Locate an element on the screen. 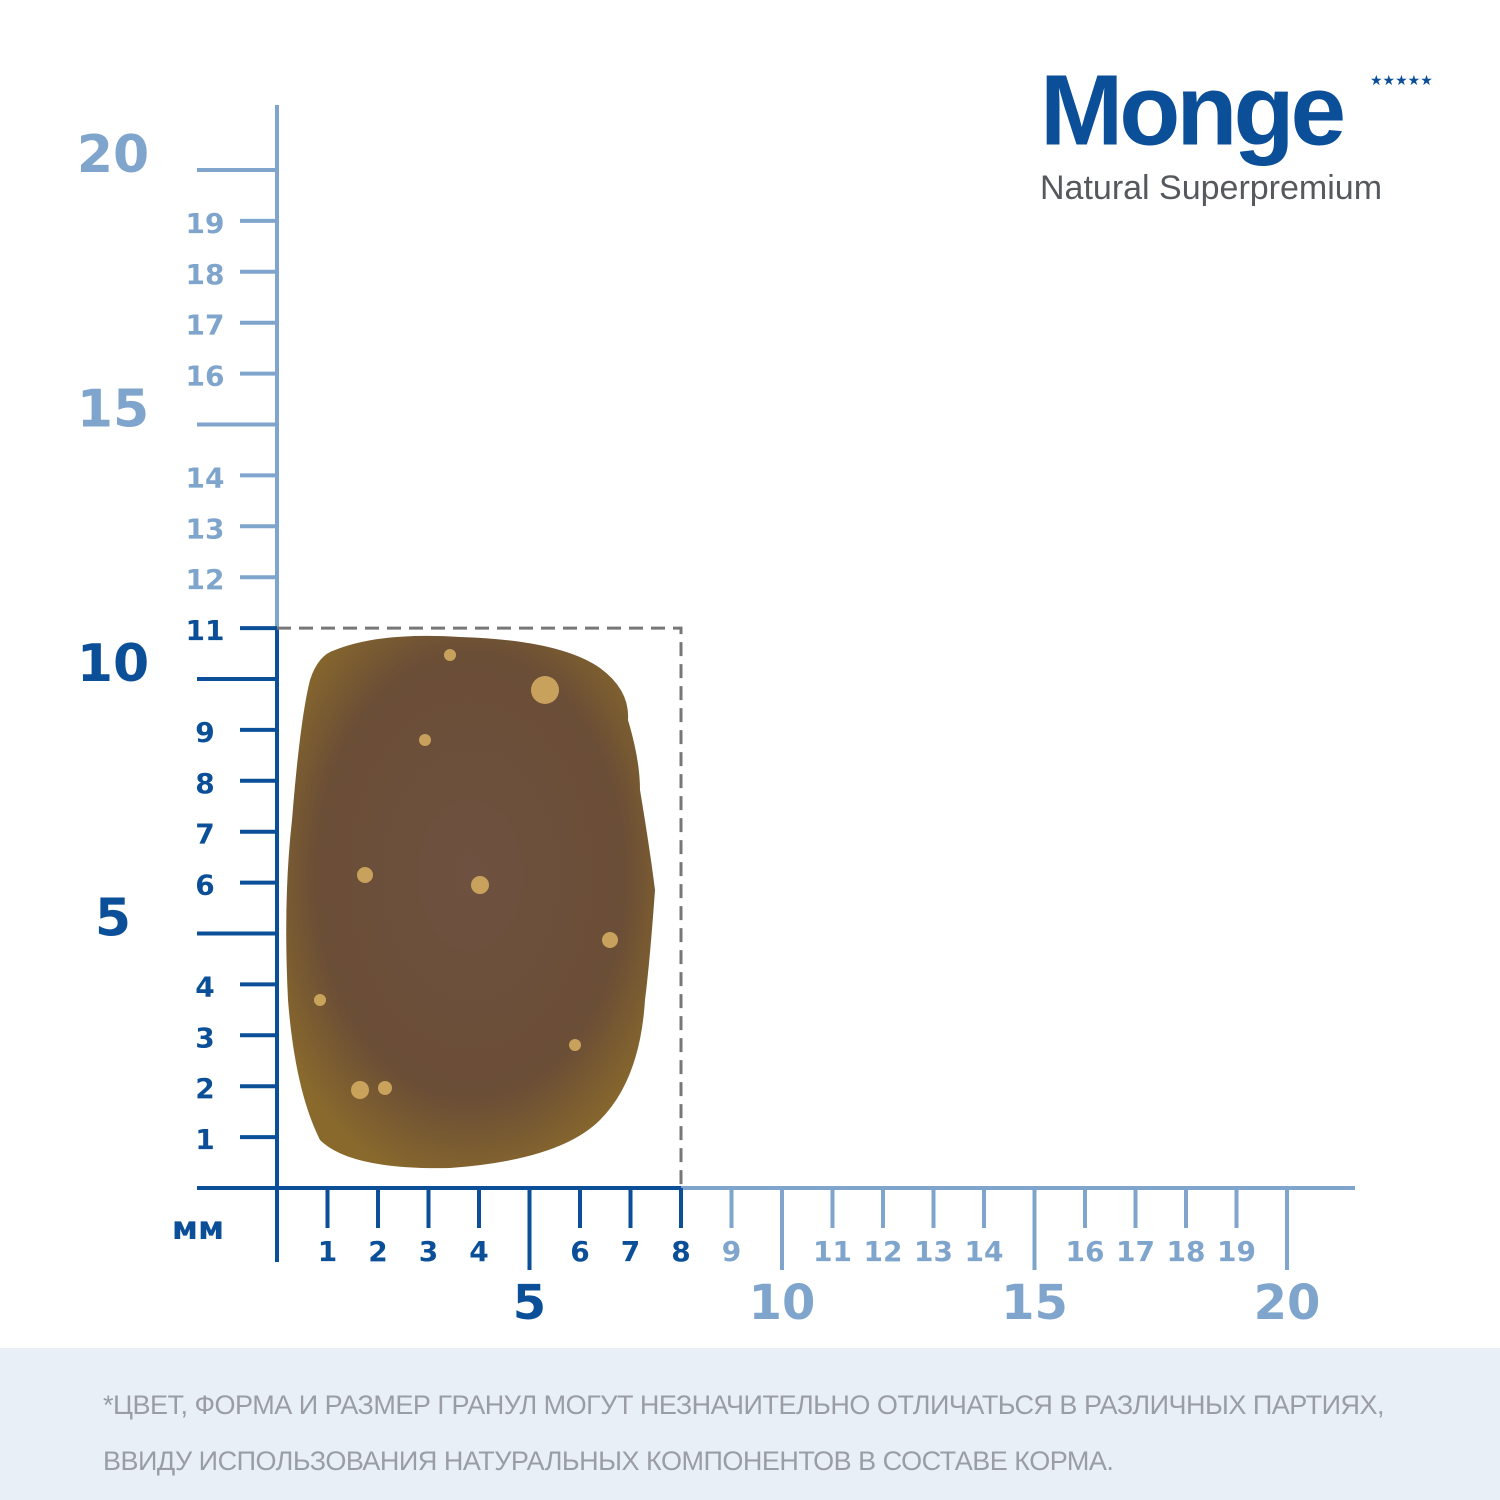  kibble-outline is located at coordinates (480, 907).